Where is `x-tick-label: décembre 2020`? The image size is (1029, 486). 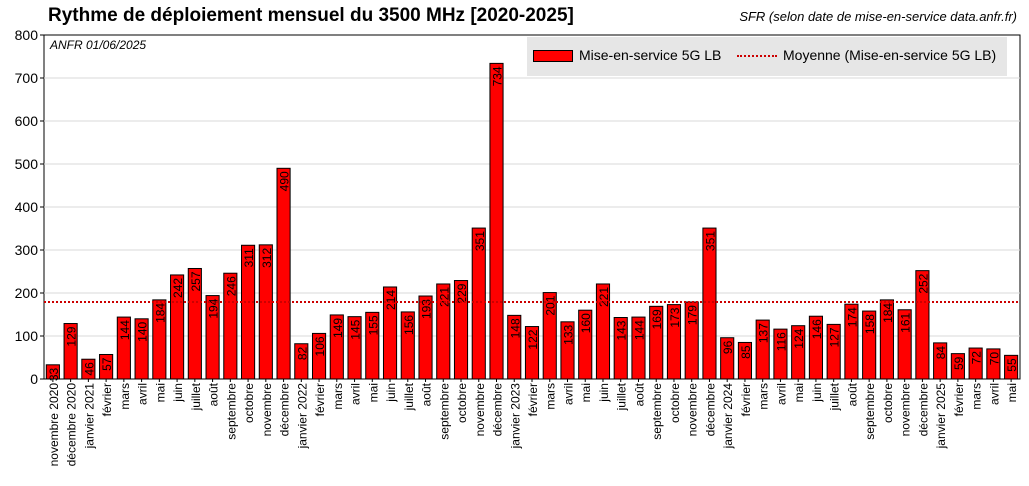
x-tick-label: décembre 2020 is located at coordinates (72, 425).